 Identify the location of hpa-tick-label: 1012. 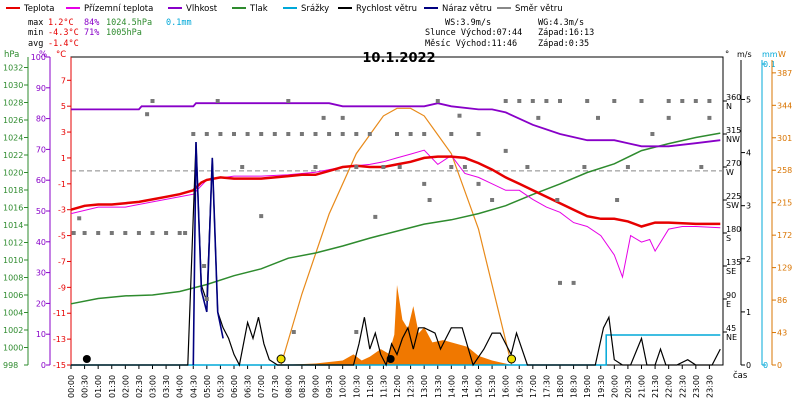
(13, 243).